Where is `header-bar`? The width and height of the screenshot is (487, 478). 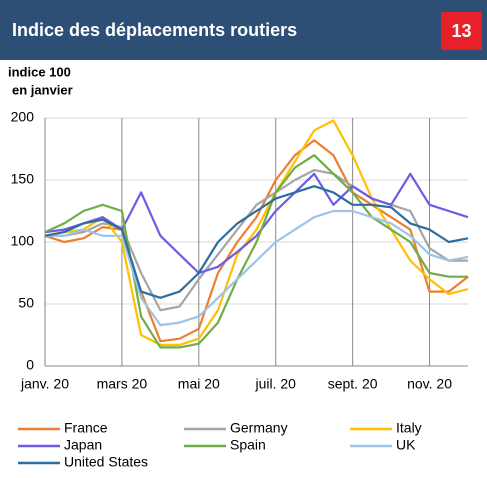 header-bar is located at coordinates (243, 30).